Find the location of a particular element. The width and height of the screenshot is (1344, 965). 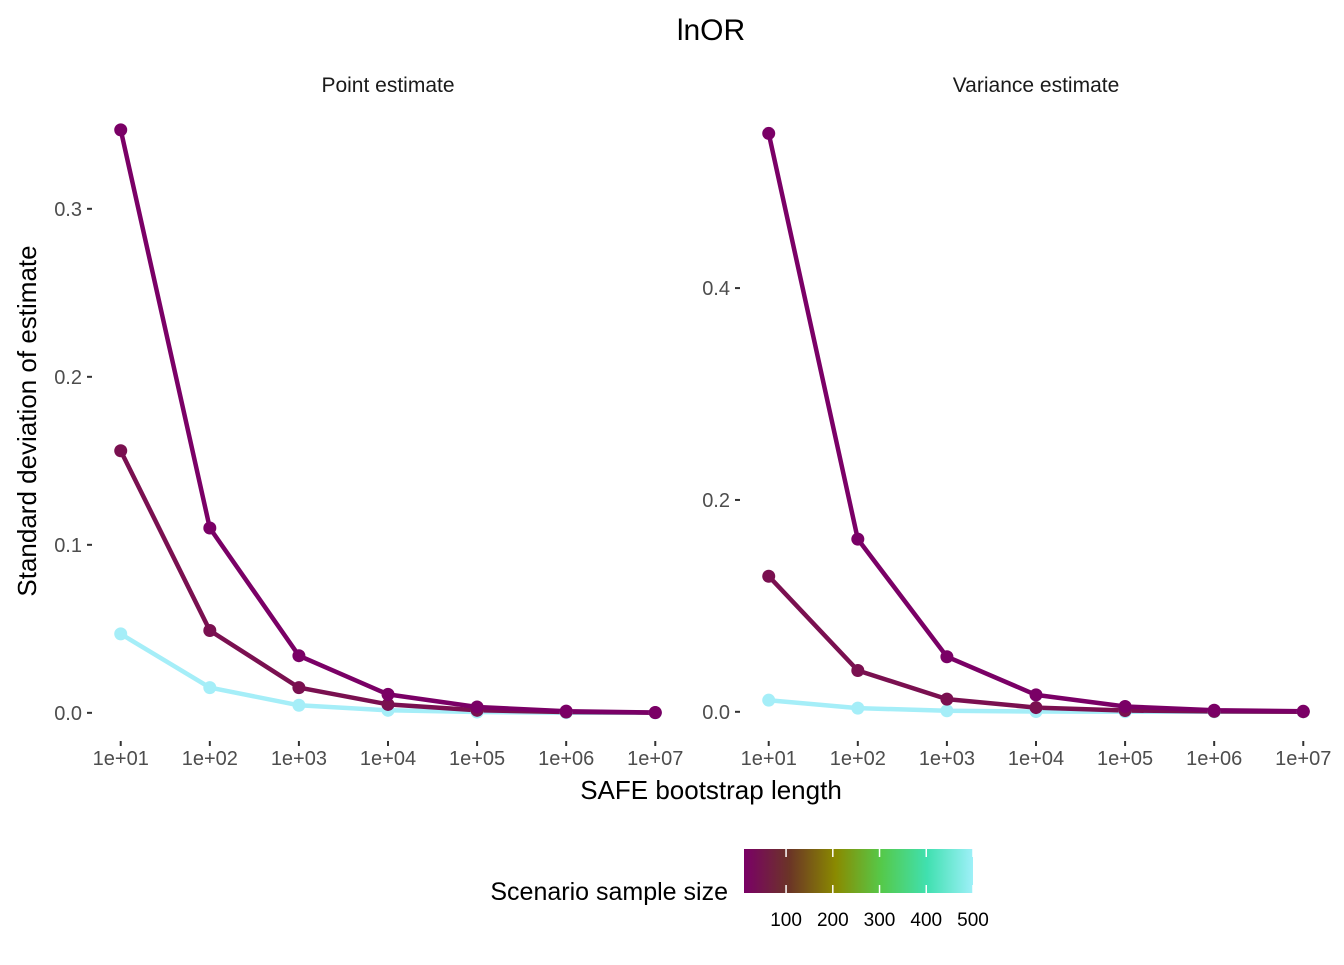

legend-ticks: 100 200 300 400 500 is located at coordinates (879, 890).